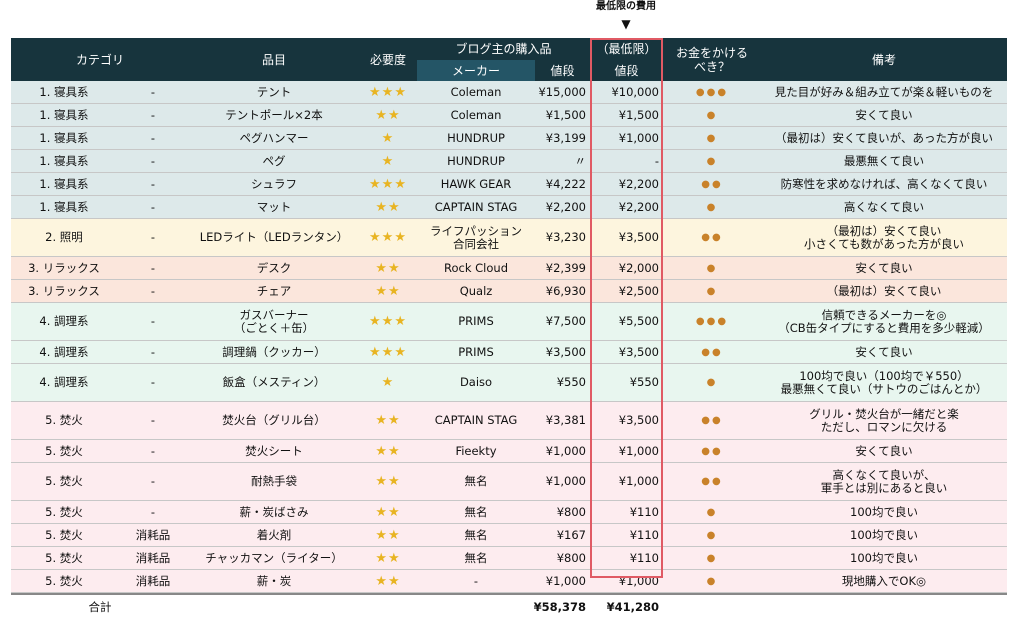  I want to click on row-item: チャッカマン（ライター）, so click(274, 557).